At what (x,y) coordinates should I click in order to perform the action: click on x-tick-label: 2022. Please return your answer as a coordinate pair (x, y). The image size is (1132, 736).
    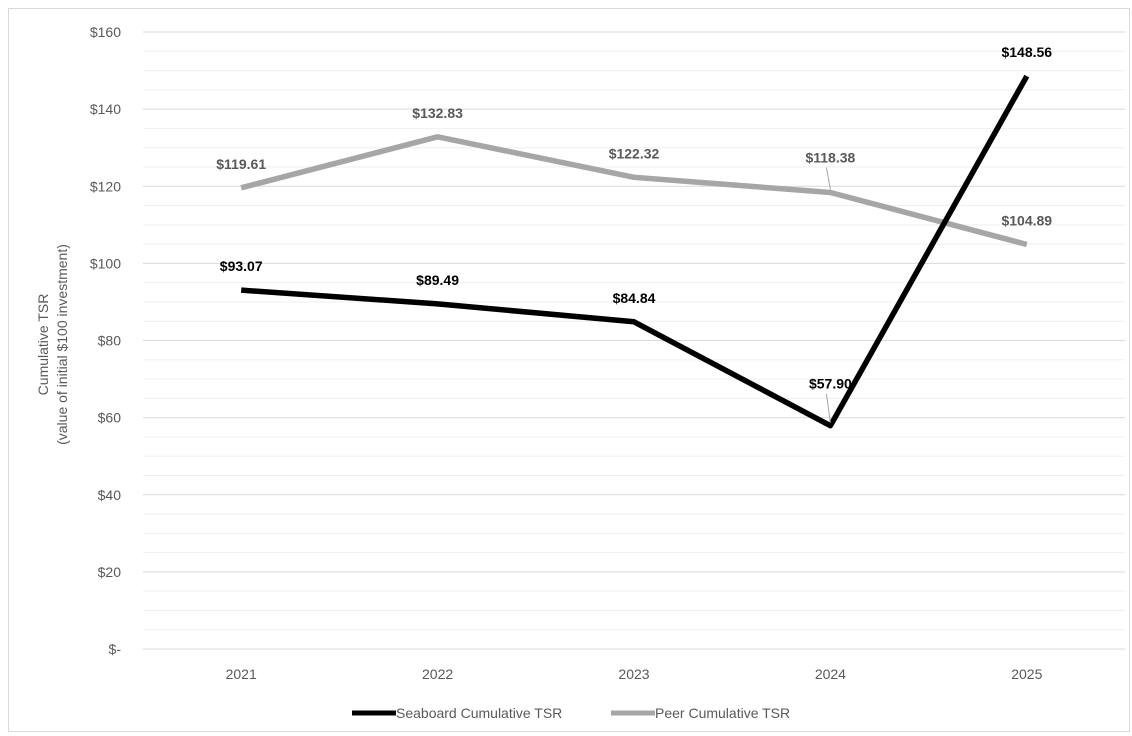
    Looking at the image, I should click on (437, 674).